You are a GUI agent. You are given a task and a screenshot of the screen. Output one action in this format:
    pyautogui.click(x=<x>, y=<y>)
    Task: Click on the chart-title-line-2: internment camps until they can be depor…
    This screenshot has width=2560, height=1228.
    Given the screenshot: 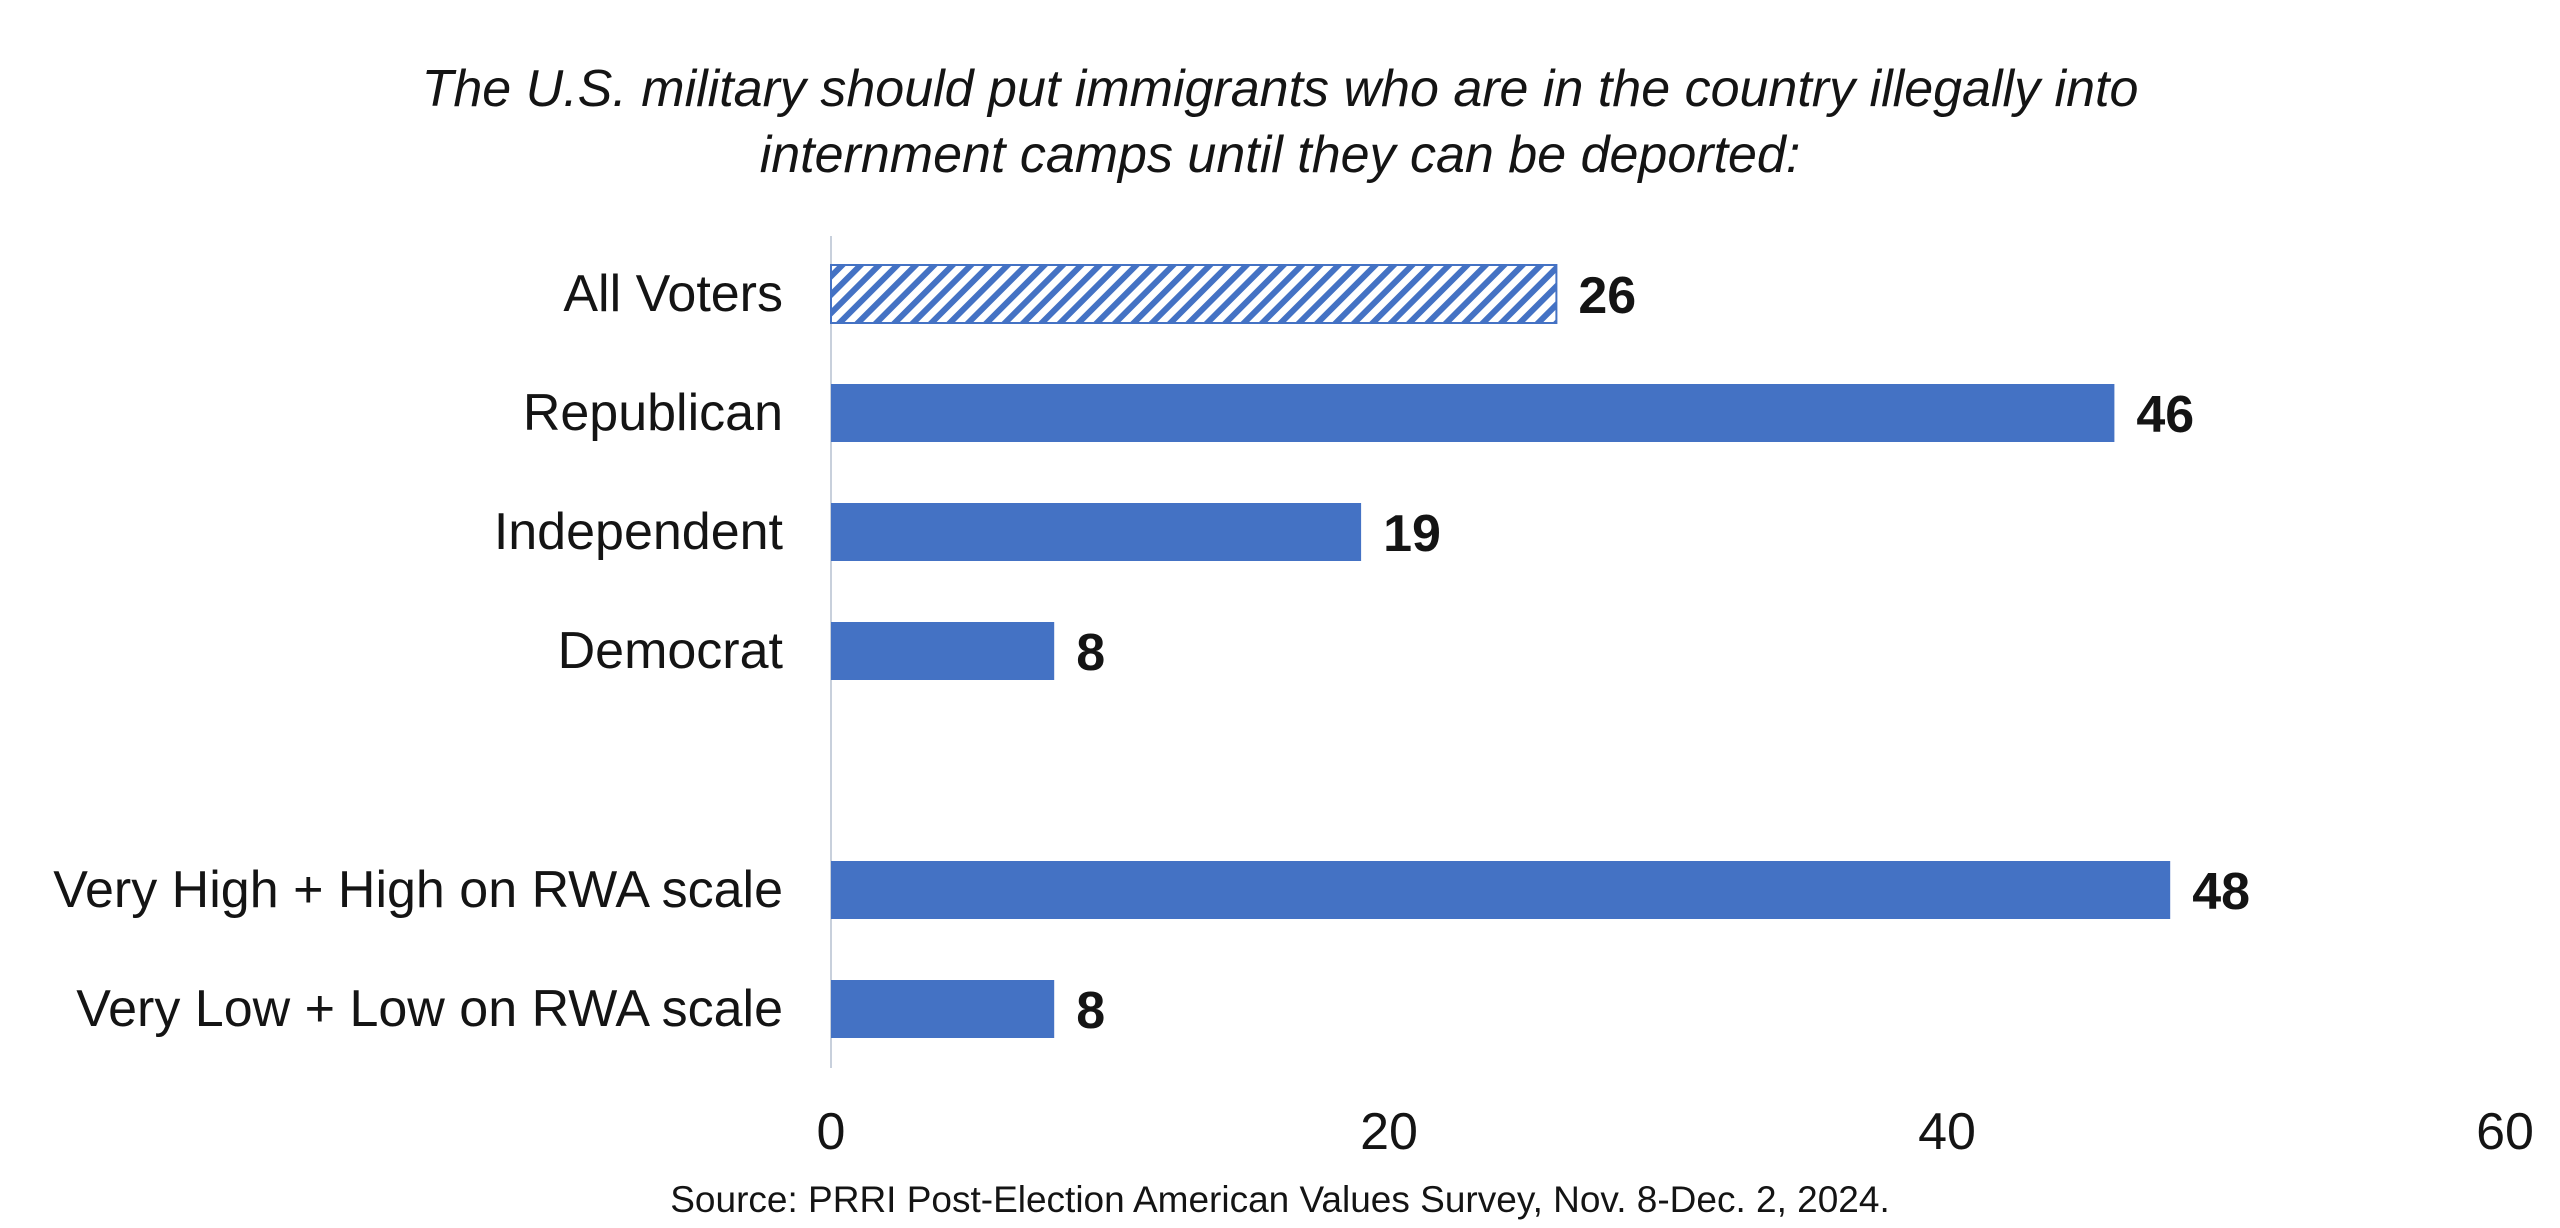 What is the action you would take?
    pyautogui.click(x=1280, y=155)
    